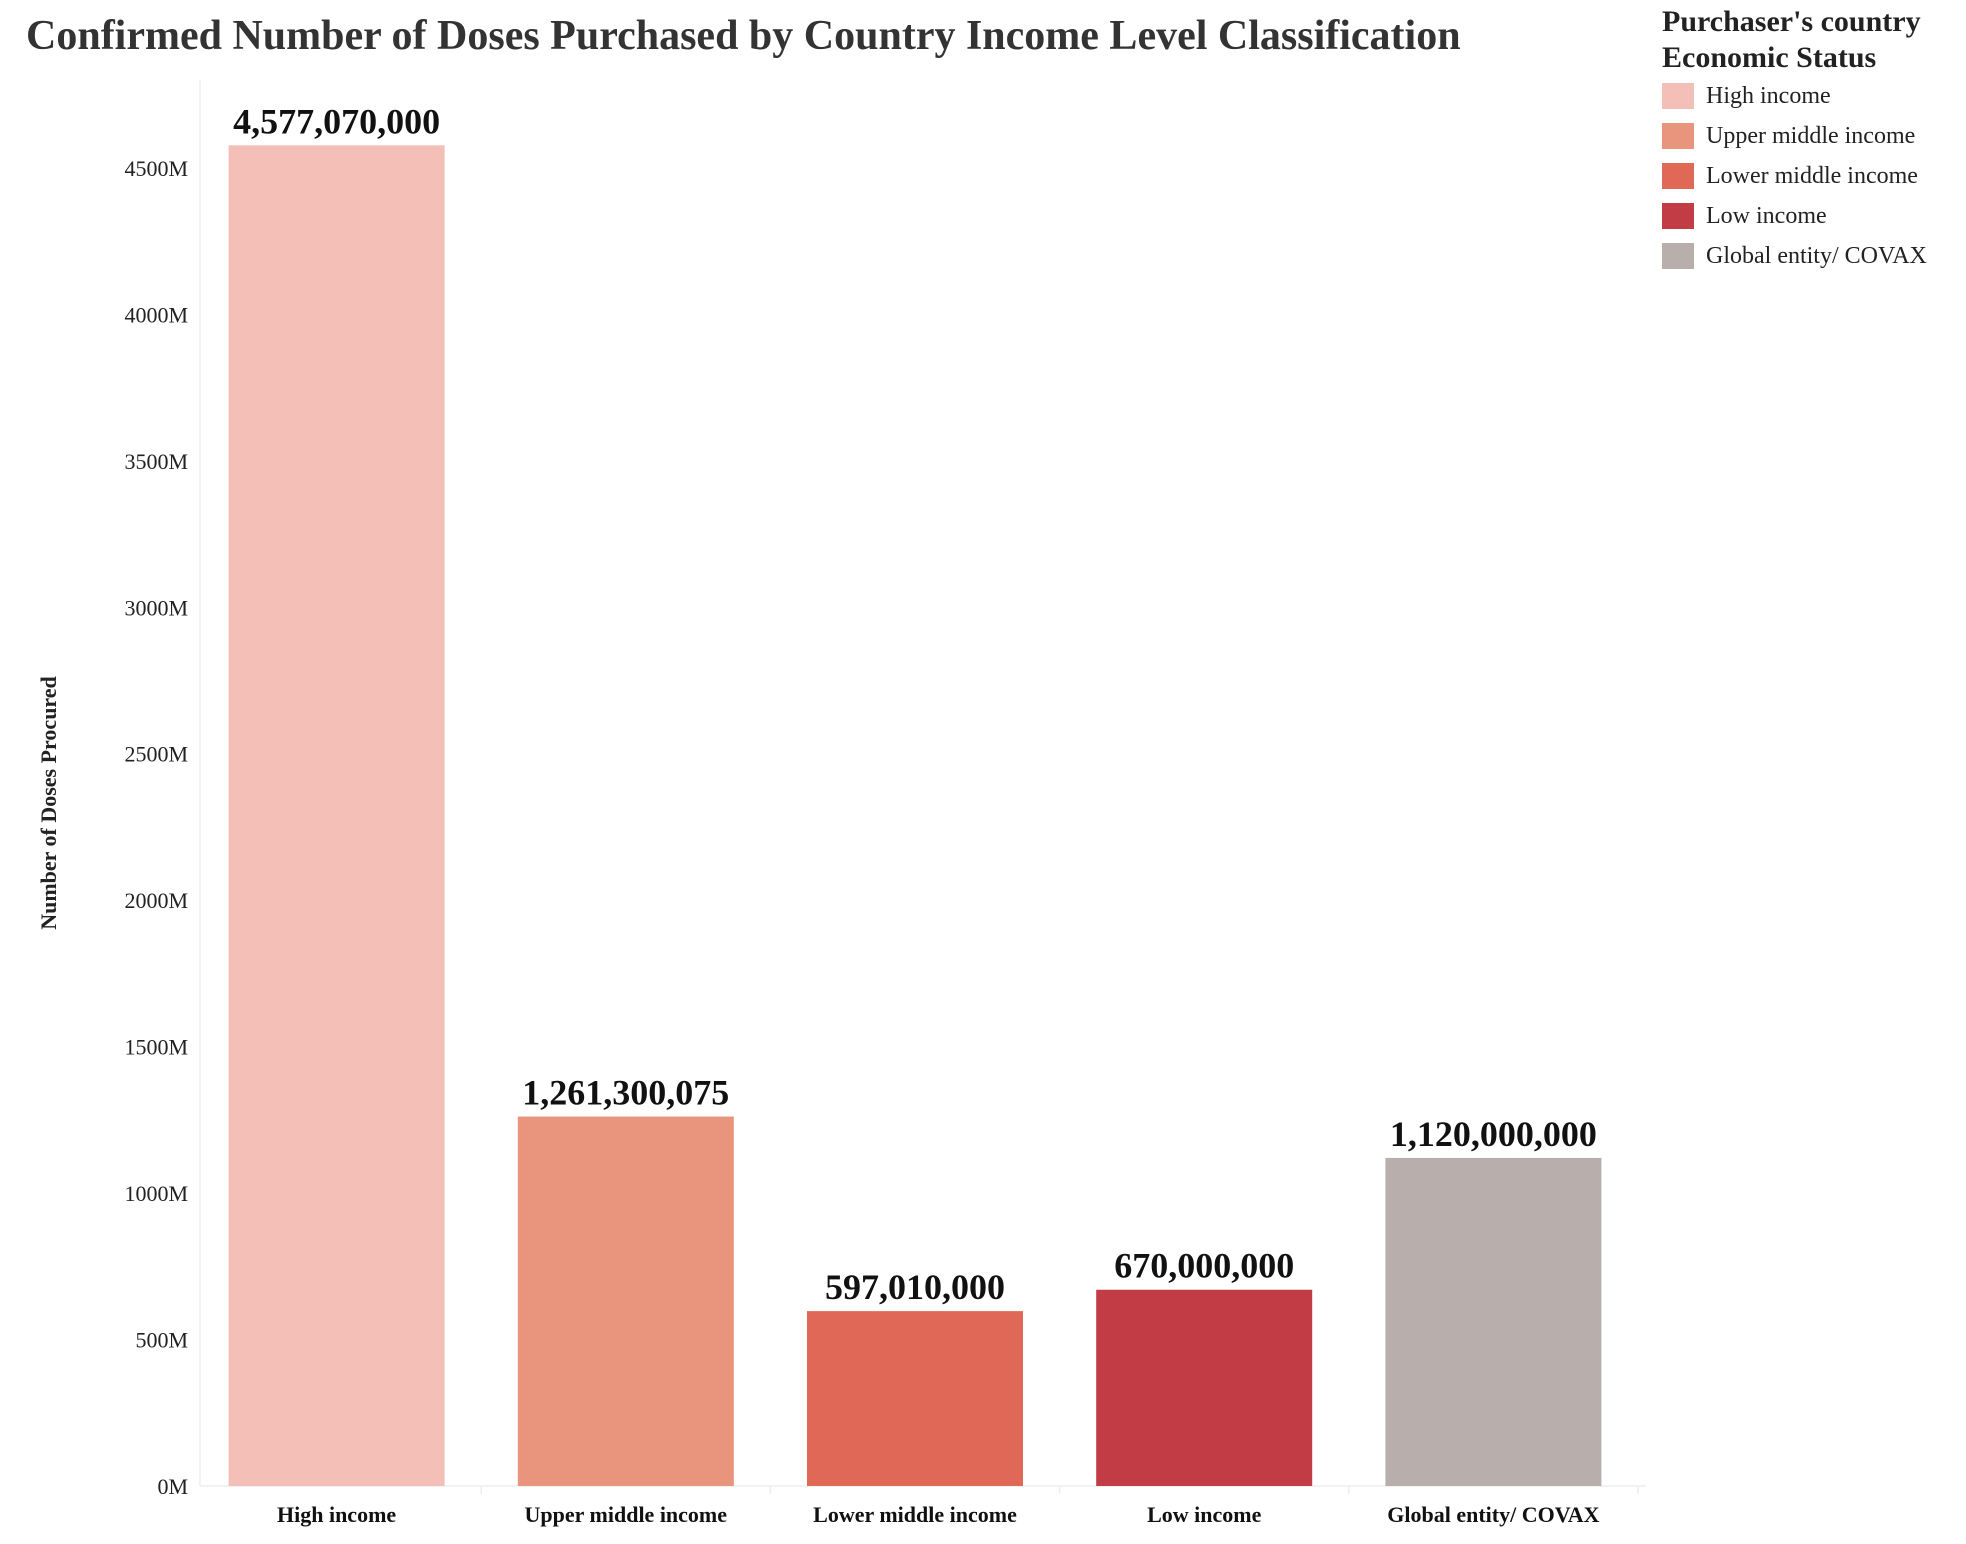 The width and height of the screenshot is (1966, 1544). I want to click on bar-value-label: 1,120,000,000, so click(1493, 1134).